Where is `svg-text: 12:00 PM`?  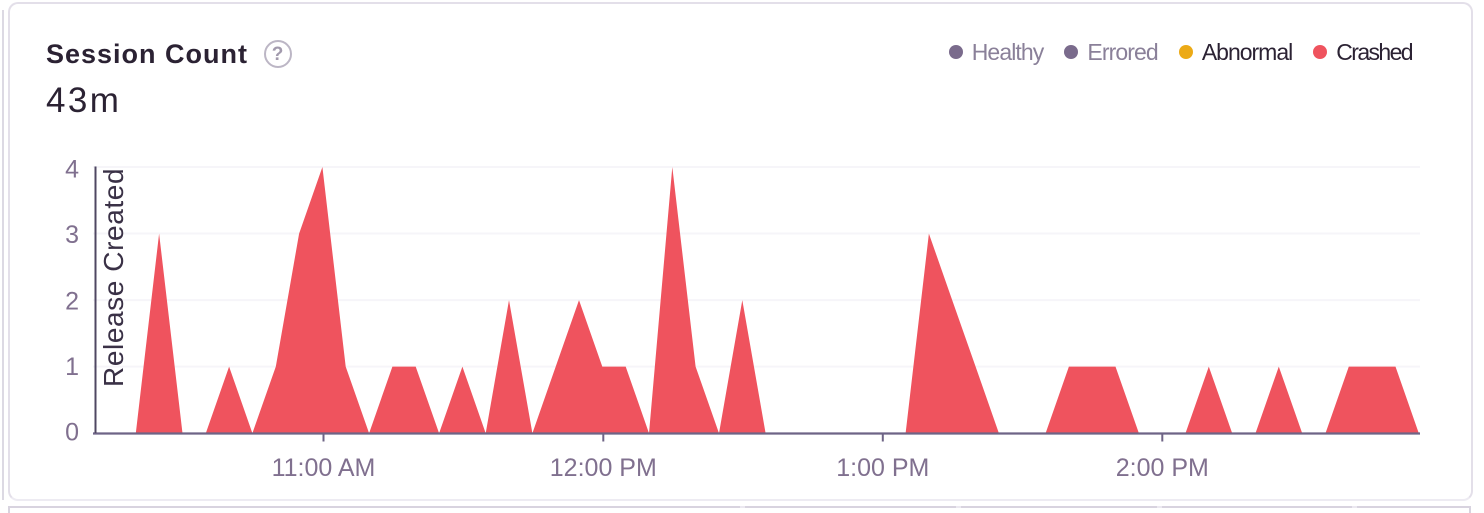 svg-text: 12:00 PM is located at coordinates (603, 468).